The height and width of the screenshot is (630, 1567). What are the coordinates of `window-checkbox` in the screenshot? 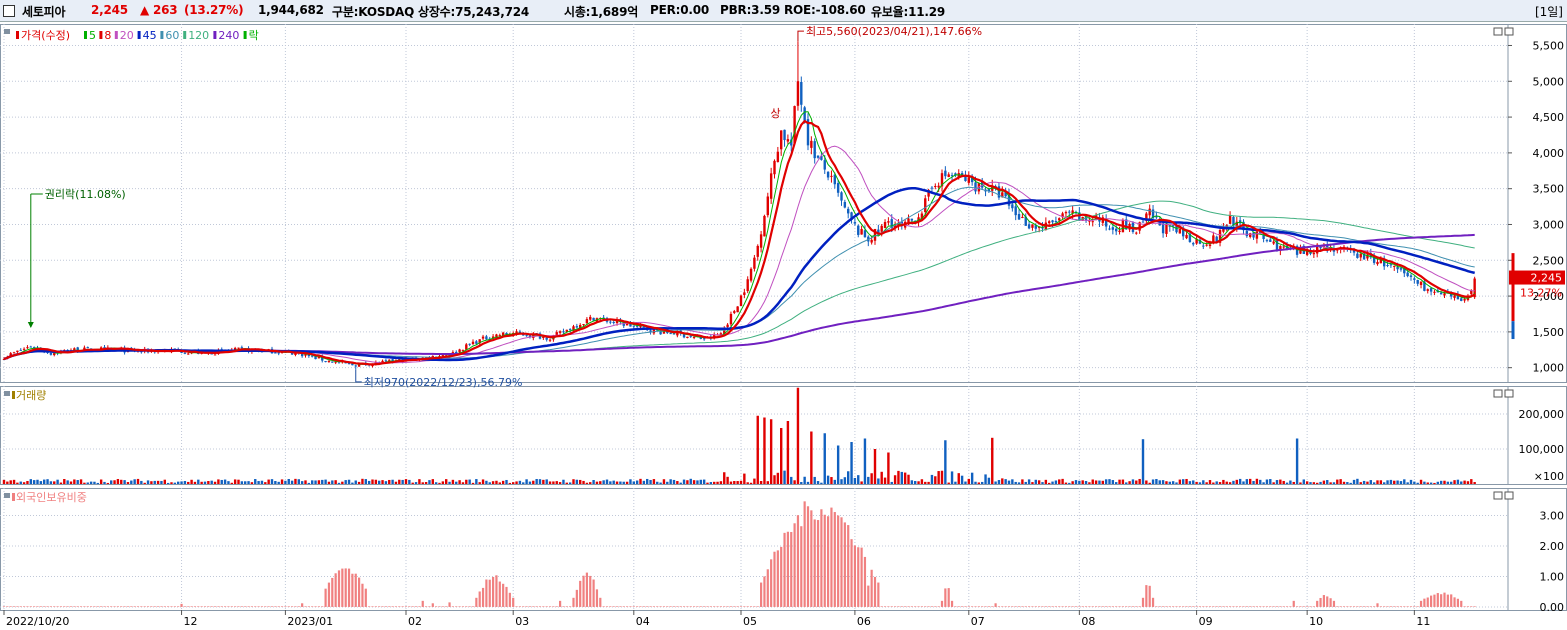 It's located at (9, 11).